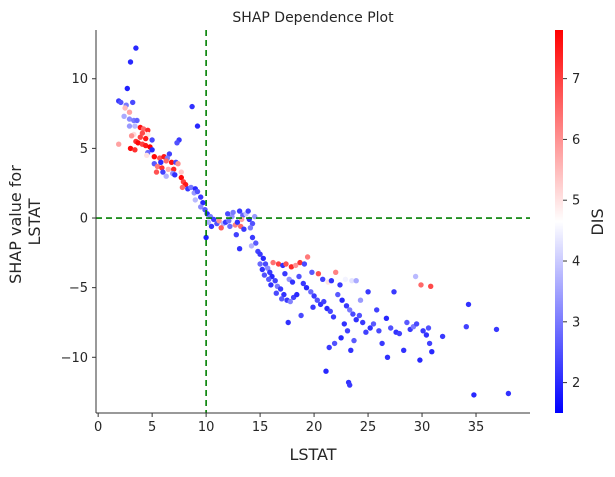 This screenshot has width=615, height=477. What do you see at coordinates (84, 149) in the screenshot?
I see `y-tick-label: 5` at bounding box center [84, 149].